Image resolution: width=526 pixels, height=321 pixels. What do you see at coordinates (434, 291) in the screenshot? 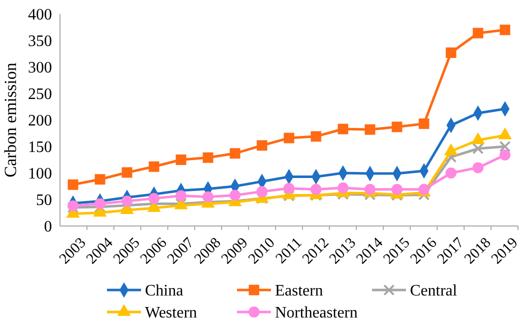
I see `legend-label: Central` at bounding box center [434, 291].